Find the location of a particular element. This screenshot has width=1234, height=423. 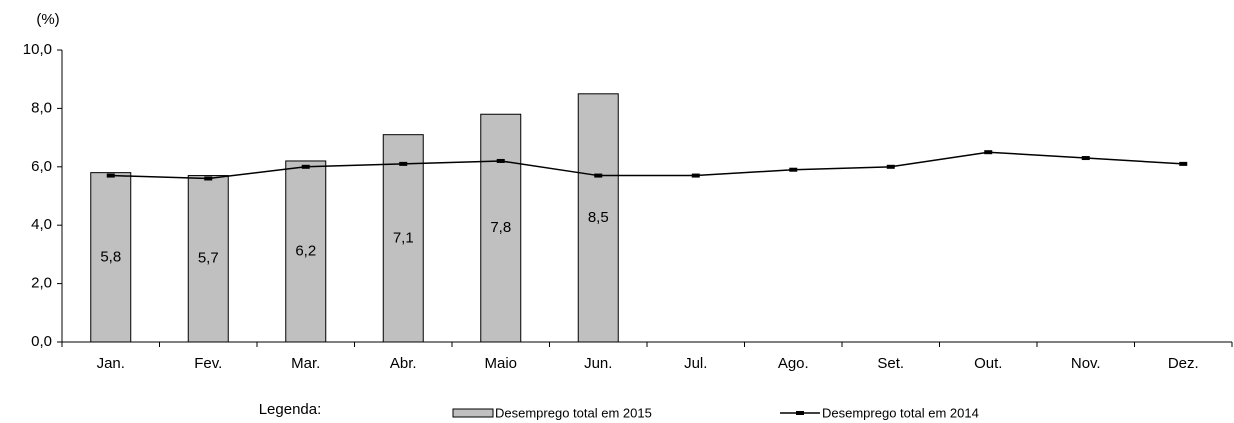

y-tick-label: 10,0 is located at coordinates (37, 49).